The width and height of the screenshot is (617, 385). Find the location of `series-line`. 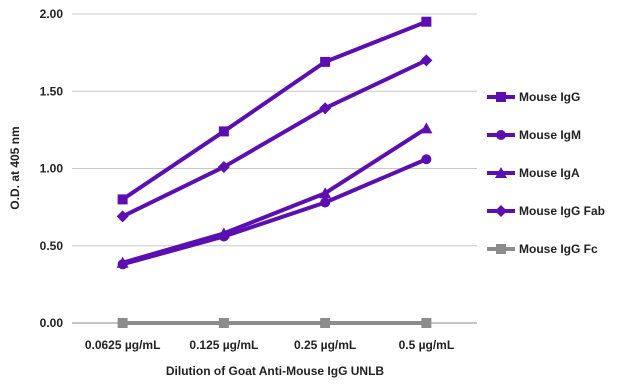

series-line is located at coordinates (275, 212).